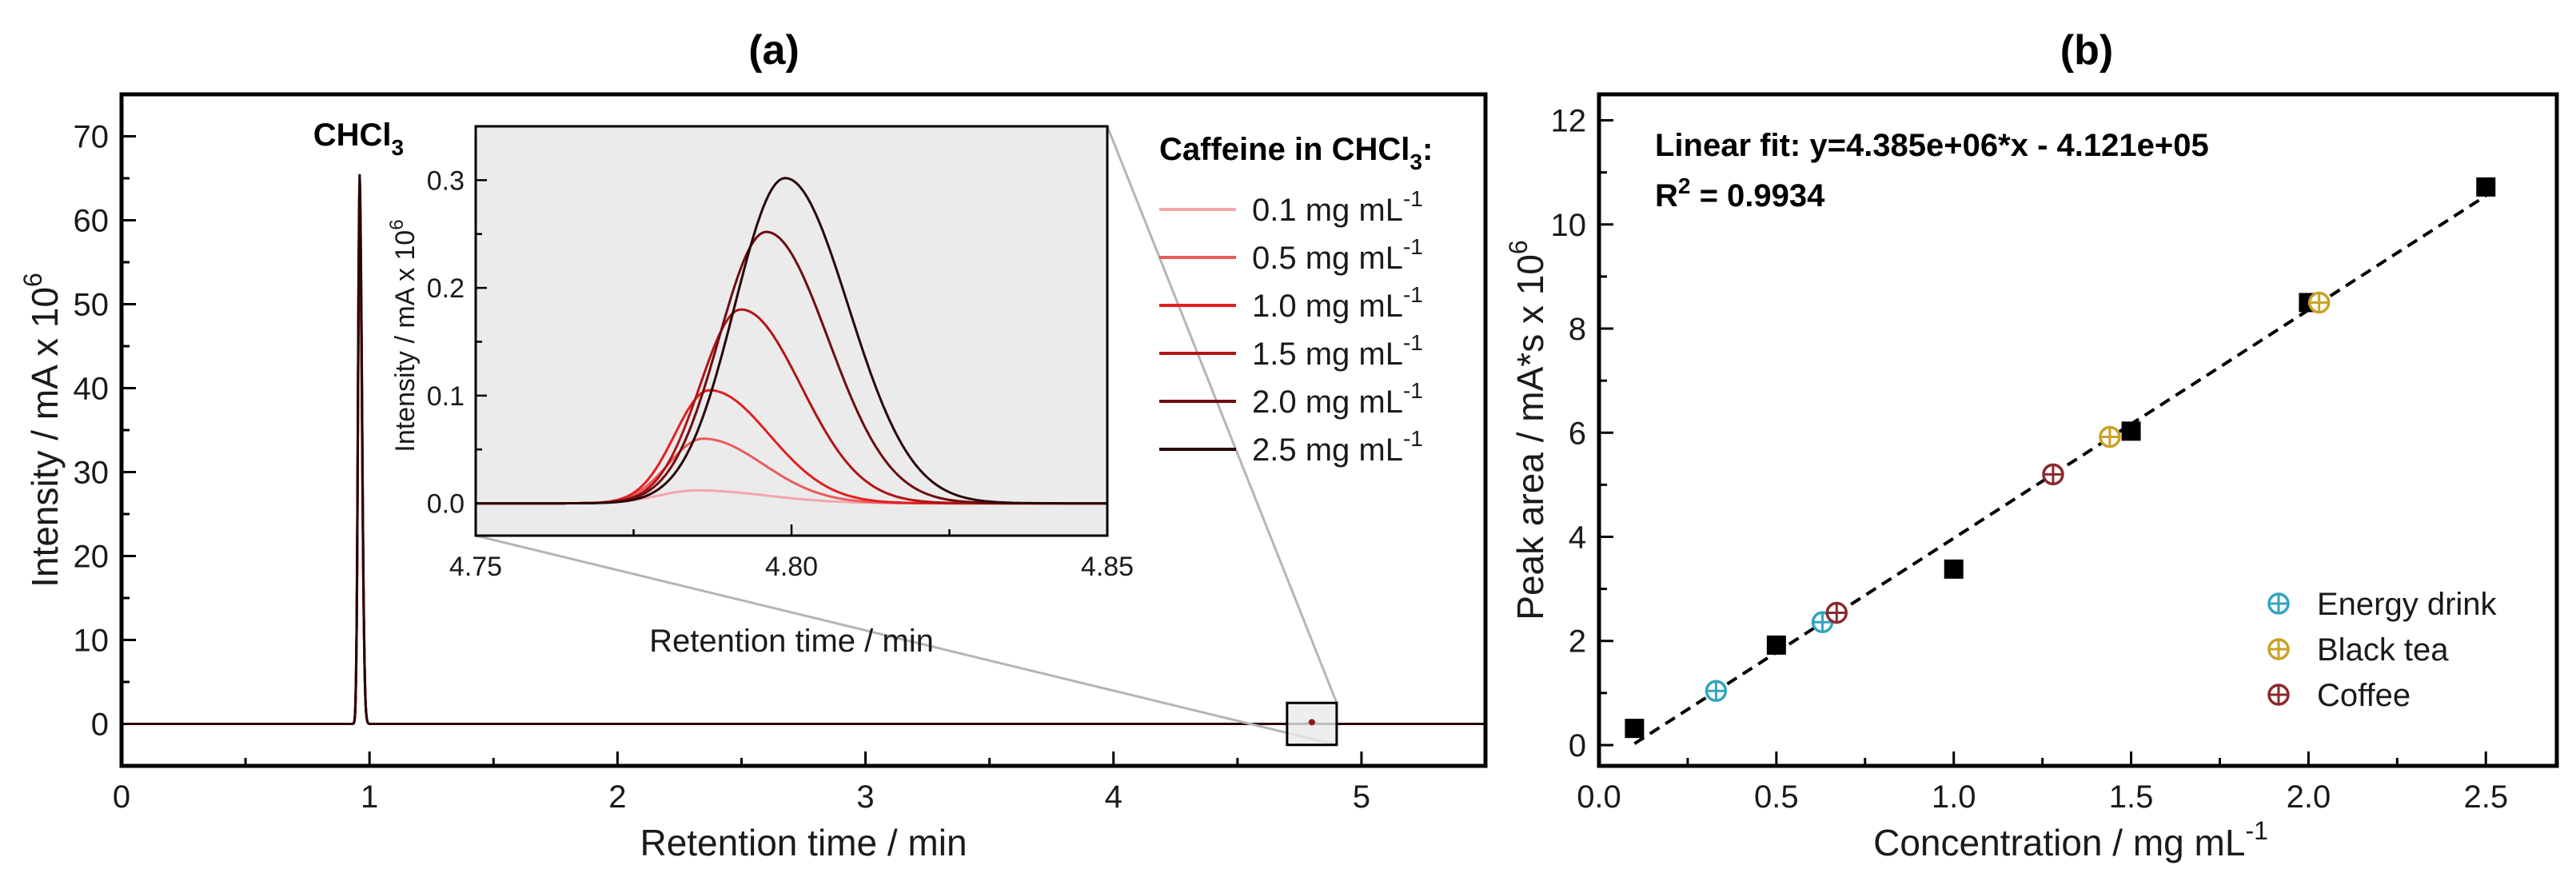  I want to click on y-tick-label: 2, so click(1577, 642).